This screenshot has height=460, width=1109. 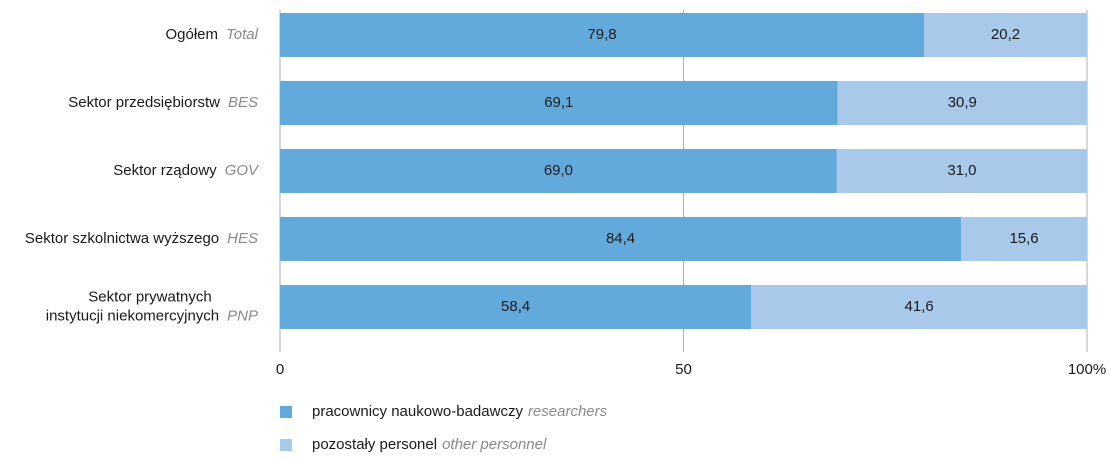 I want to click on category-name: Sektor przedsiębiorstw, so click(x=144, y=102).